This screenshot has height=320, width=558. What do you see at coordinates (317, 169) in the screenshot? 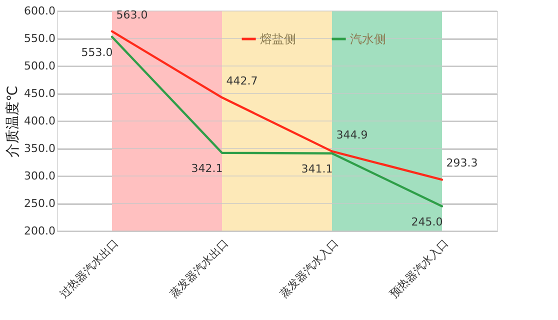
I see `data-label: 341.1` at bounding box center [317, 169].